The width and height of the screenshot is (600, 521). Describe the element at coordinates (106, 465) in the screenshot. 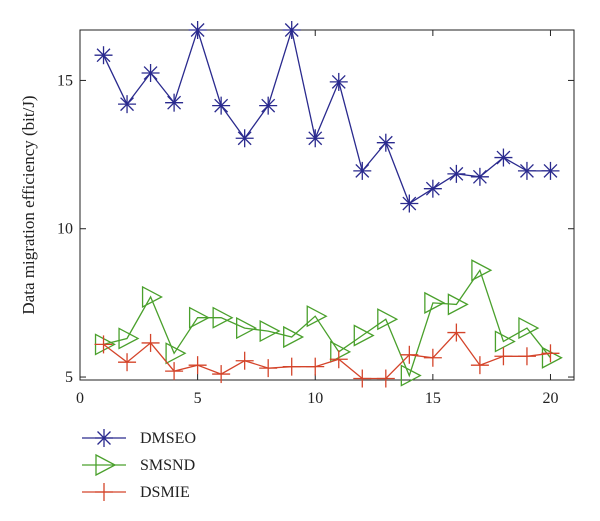

I see `legend-marker-smsnd` at that location.